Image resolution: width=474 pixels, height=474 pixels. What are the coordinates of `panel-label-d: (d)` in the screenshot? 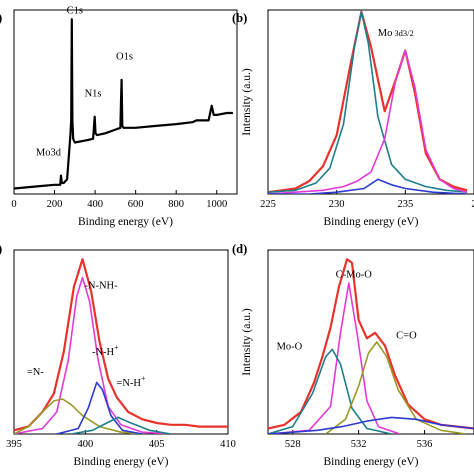 It's located at (239, 249).